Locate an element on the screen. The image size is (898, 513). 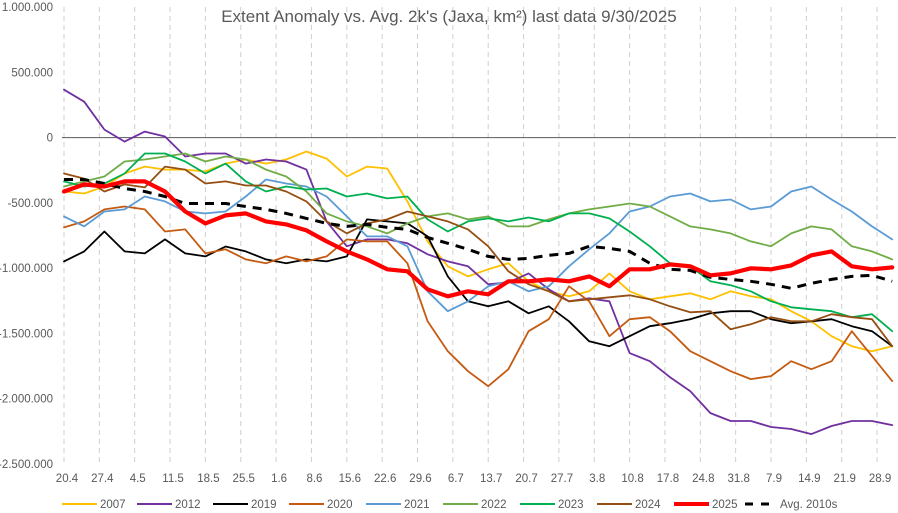
legend-label: Avg. 2010s is located at coordinates (809, 505).